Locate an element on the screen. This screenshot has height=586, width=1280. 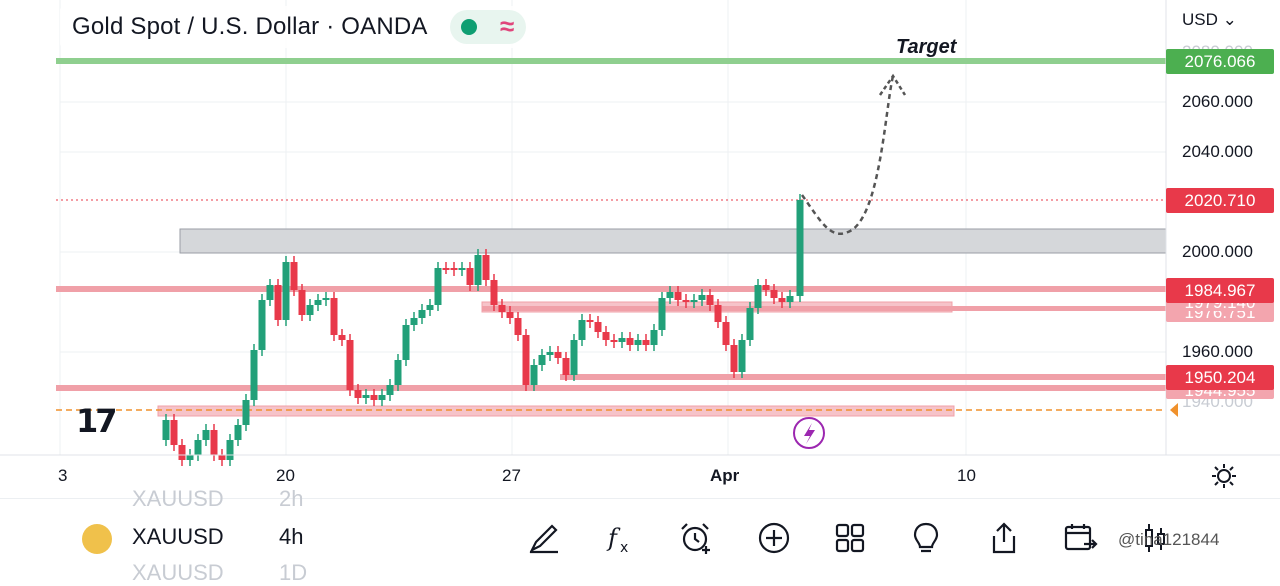
candle-settings-icon is located at coordinates (1156, 538).